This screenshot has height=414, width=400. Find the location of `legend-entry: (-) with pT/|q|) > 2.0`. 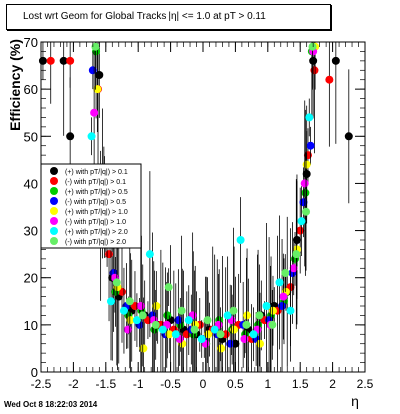

legend-entry: (-) with pT/|q|) > 2.0 is located at coordinates (95, 242).